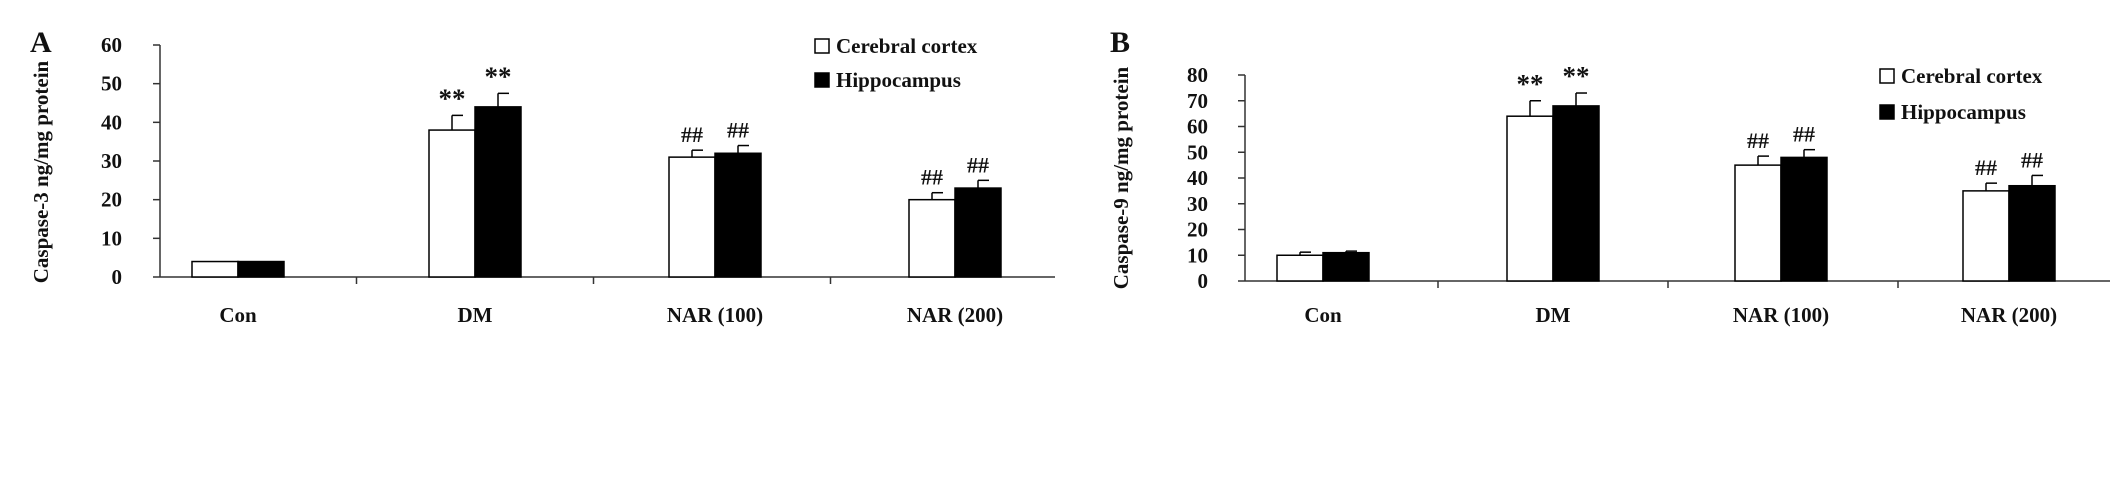 Image resolution: width=2126 pixels, height=482 pixels. Describe the element at coordinates (1197, 101) in the screenshot. I see `y-tick-label: 70` at that location.